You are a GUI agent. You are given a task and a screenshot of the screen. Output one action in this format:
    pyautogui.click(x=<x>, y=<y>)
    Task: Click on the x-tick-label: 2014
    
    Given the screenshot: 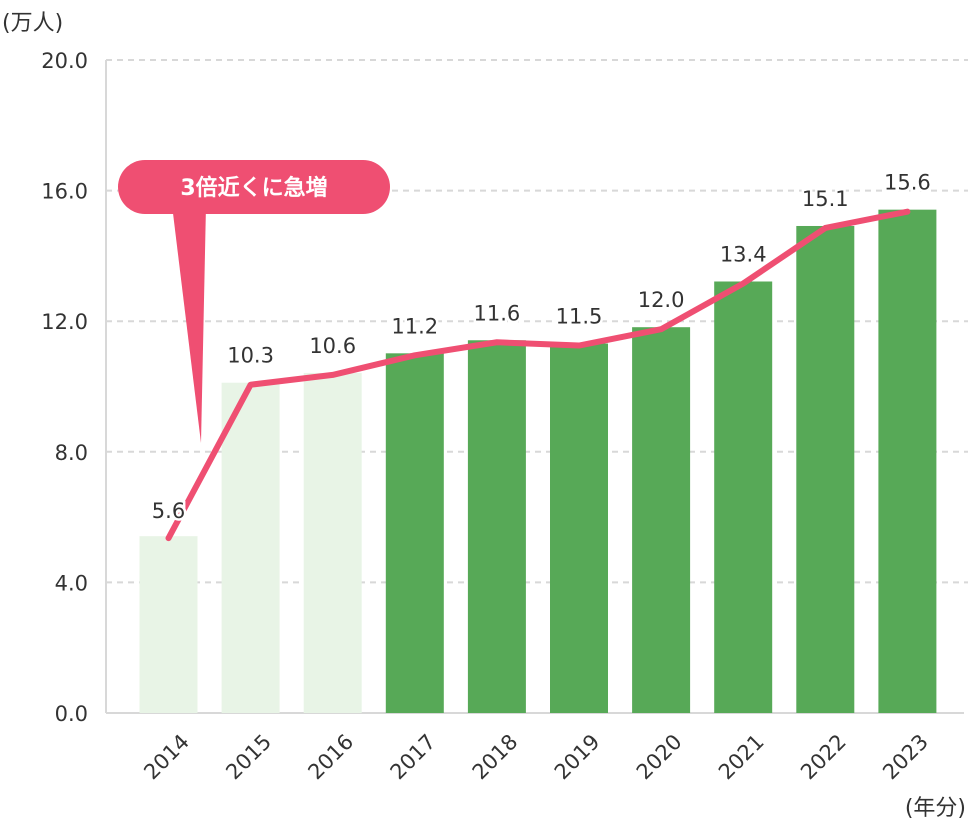 What is the action you would take?
    pyautogui.click(x=166, y=757)
    